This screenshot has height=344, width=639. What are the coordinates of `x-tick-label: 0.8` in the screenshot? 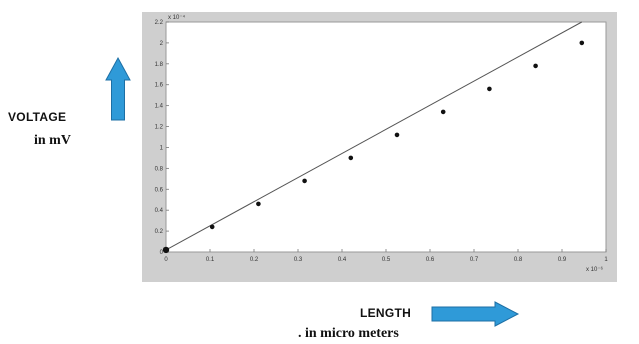 It's located at (518, 260).